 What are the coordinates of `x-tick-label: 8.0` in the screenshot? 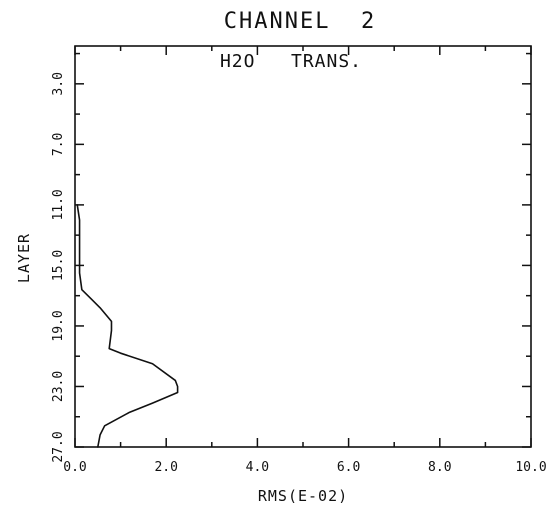 It's located at (439, 467).